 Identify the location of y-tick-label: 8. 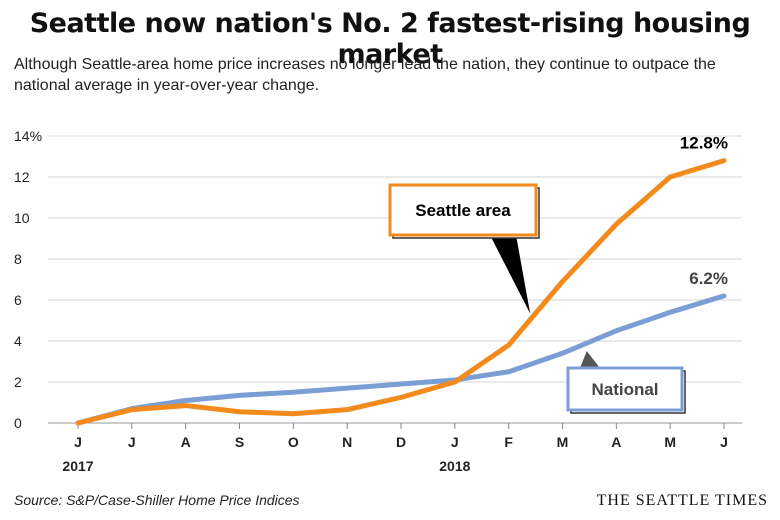
(18, 259).